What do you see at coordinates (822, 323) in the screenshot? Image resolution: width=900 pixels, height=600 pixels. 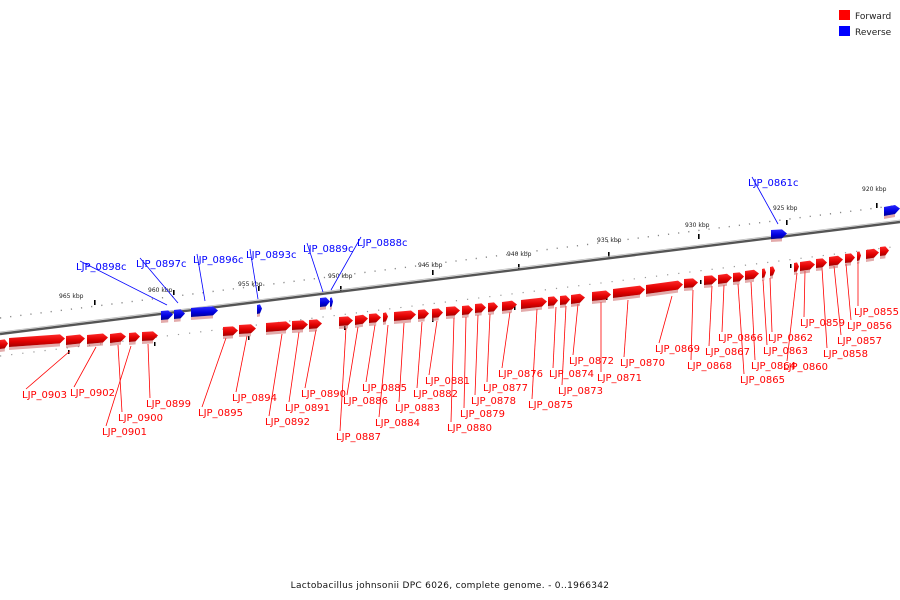 I see `gene-label-ljp_0859: LJP_0859` at bounding box center [822, 323].